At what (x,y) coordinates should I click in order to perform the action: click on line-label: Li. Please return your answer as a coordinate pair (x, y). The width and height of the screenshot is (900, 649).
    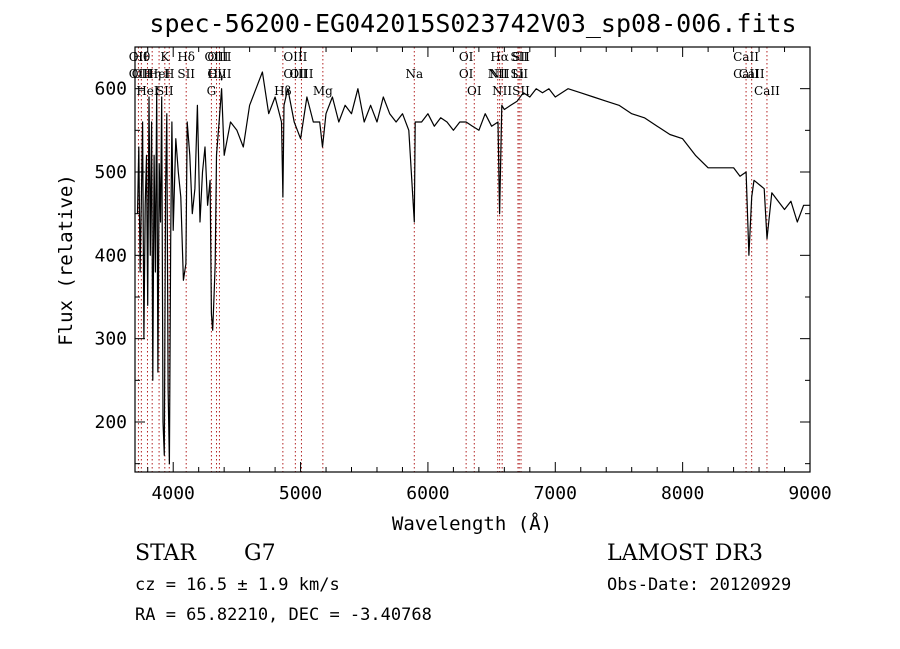
    Looking at the image, I should click on (518, 74).